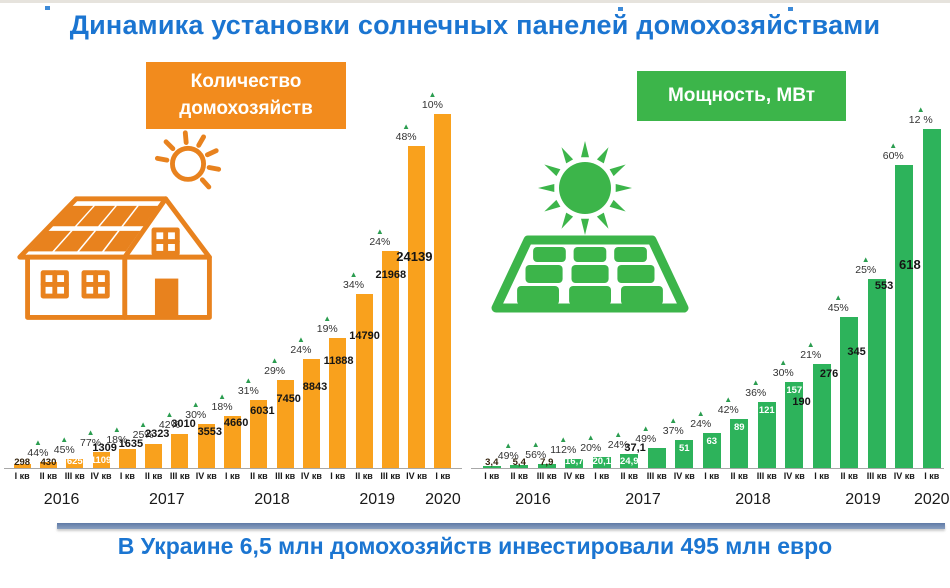 This screenshot has width=950, height=588. Describe the element at coordinates (533, 499) in the screenshot. I see `year-label: 2016` at that location.